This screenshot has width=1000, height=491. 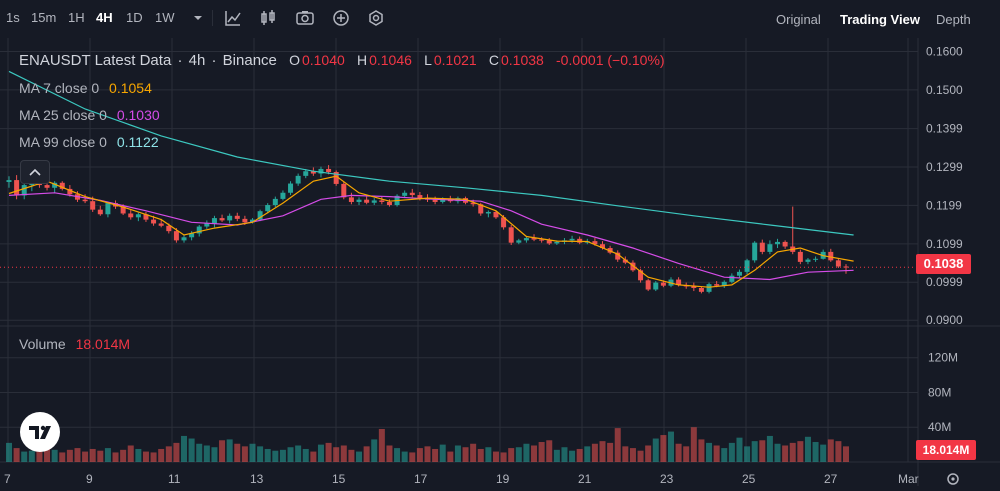 What do you see at coordinates (103, 344) in the screenshot?
I see `volume-value: 18.014M` at bounding box center [103, 344].